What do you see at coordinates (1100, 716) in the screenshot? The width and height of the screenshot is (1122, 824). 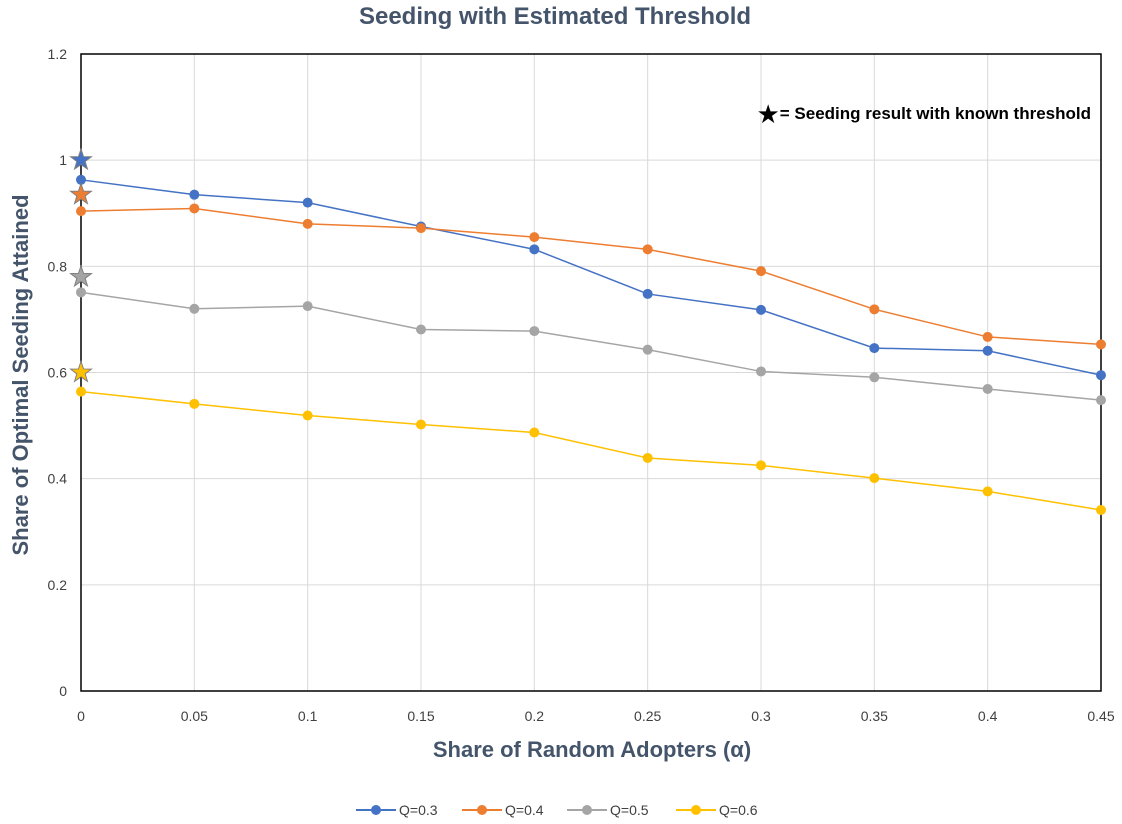 I see `x-tick-label: 0.45` at bounding box center [1100, 716].